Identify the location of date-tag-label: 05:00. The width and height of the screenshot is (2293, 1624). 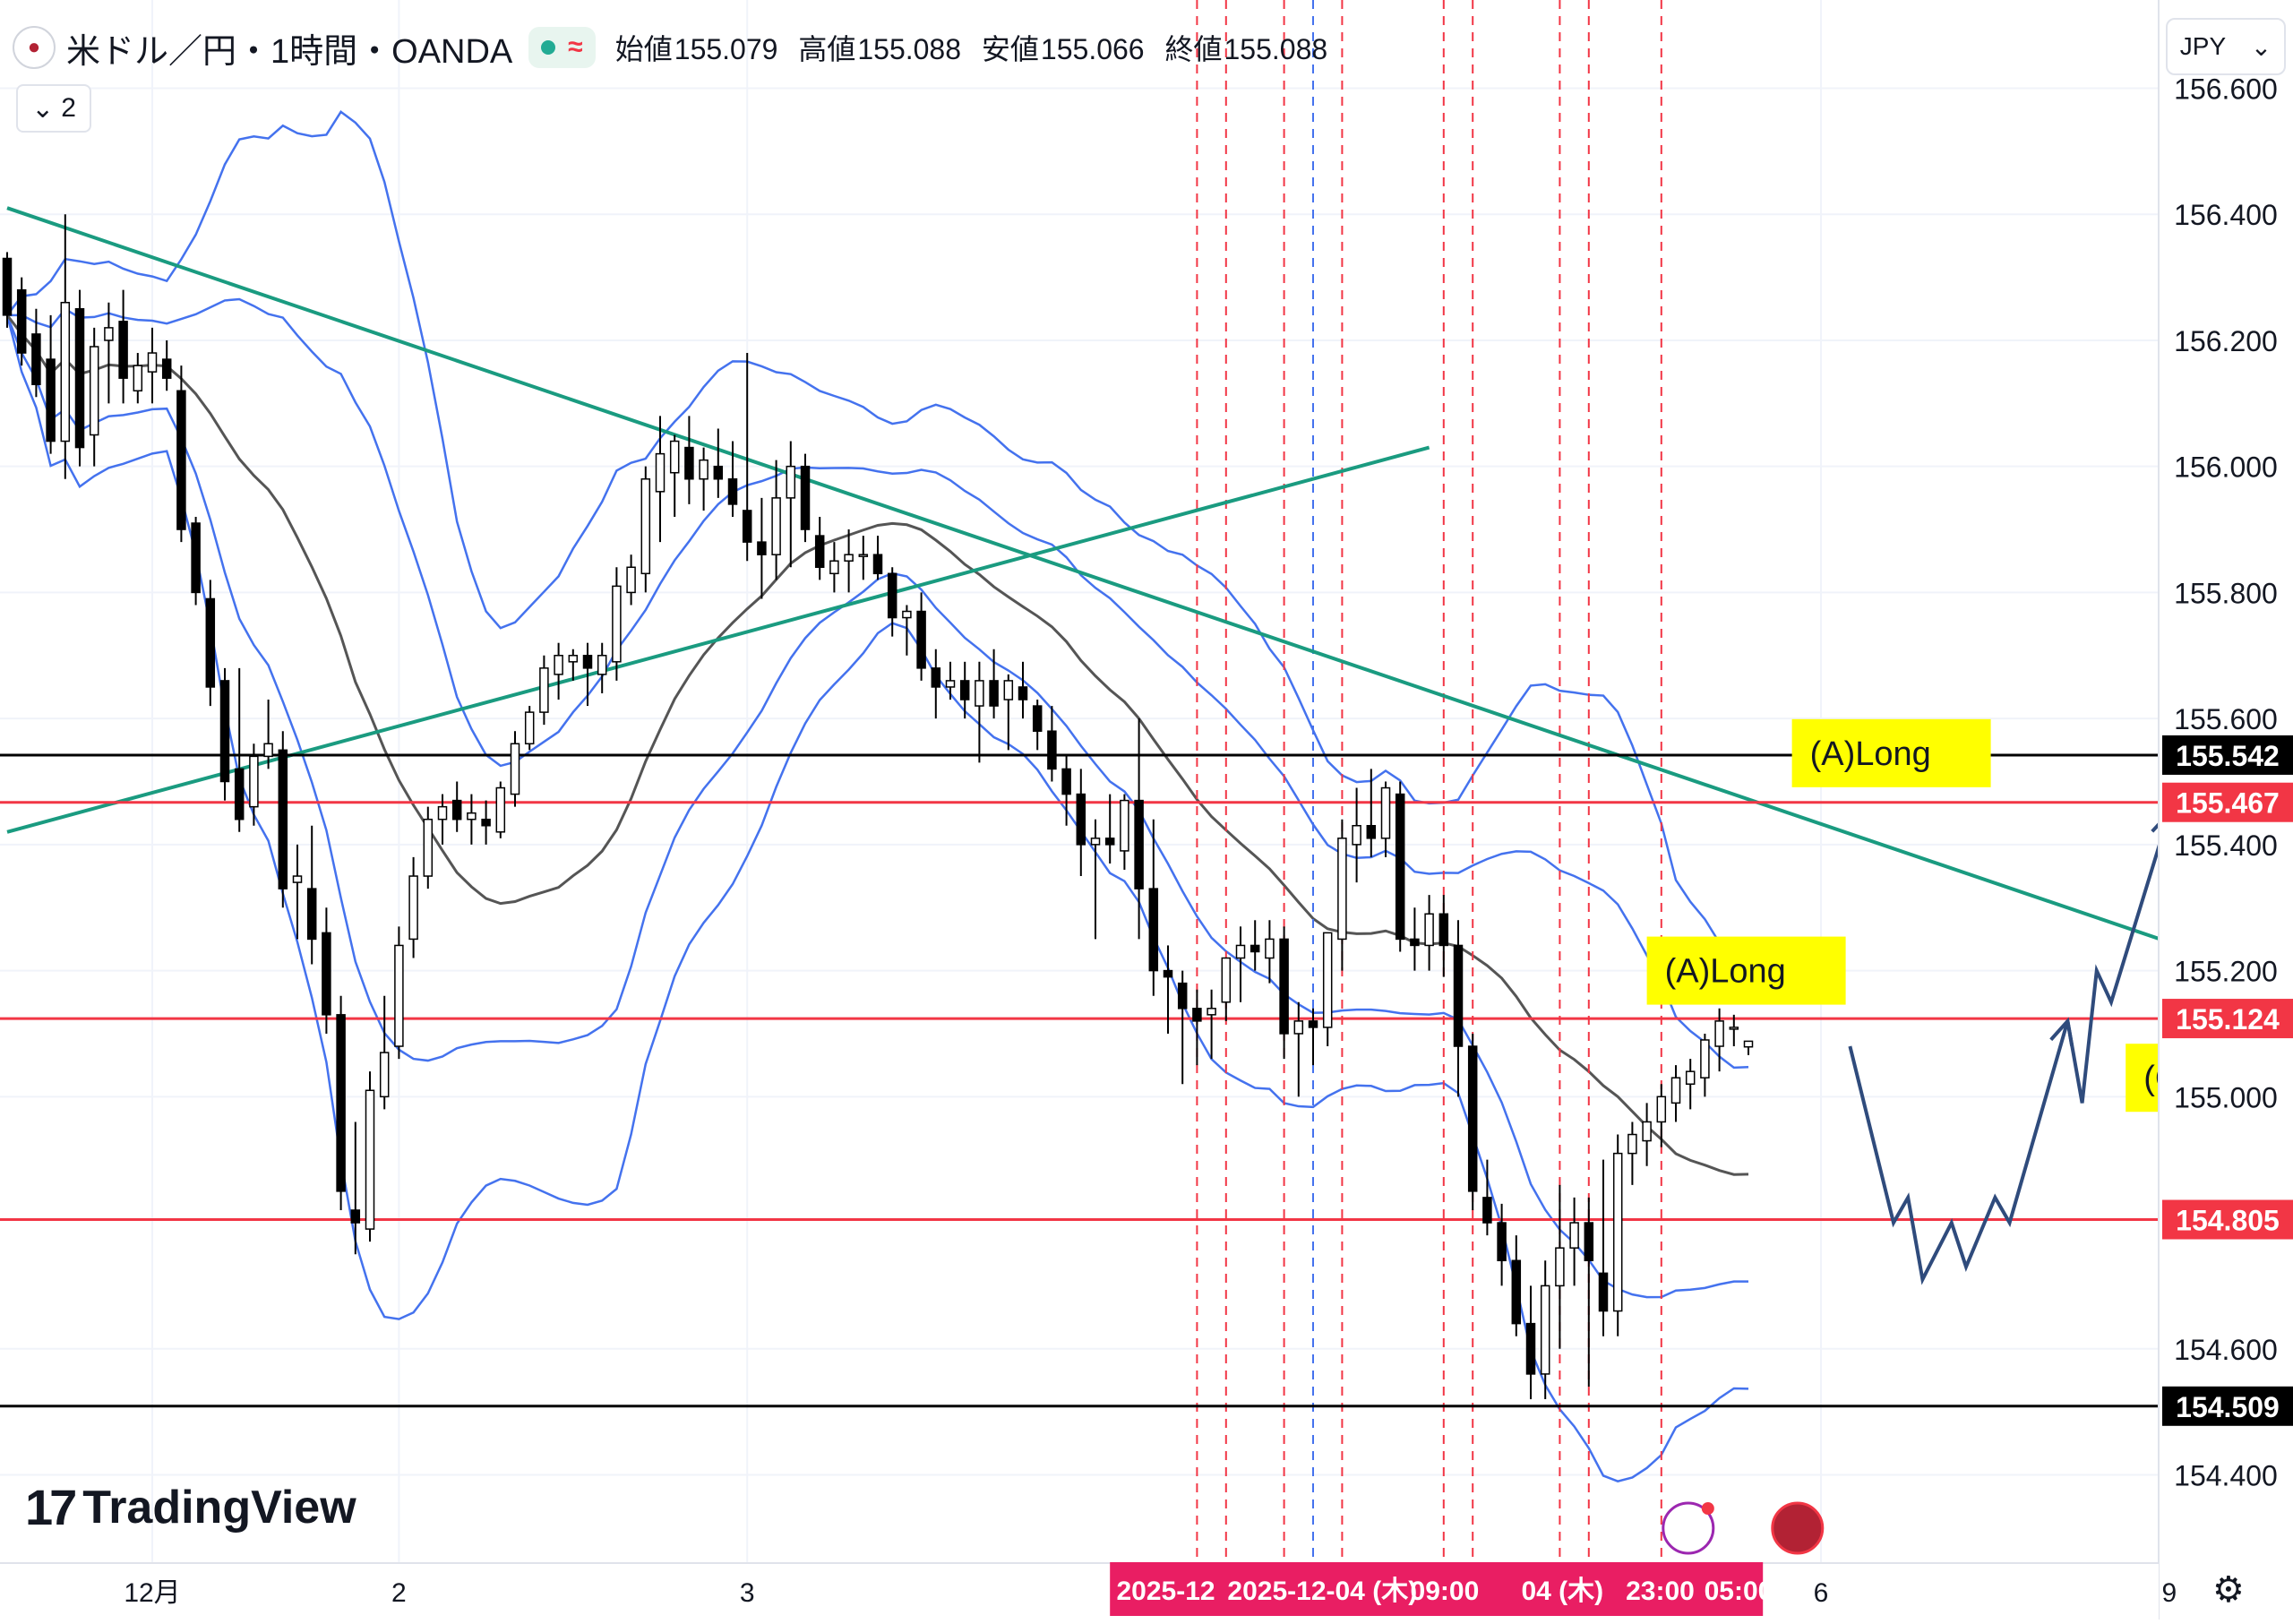
(1739, 1591).